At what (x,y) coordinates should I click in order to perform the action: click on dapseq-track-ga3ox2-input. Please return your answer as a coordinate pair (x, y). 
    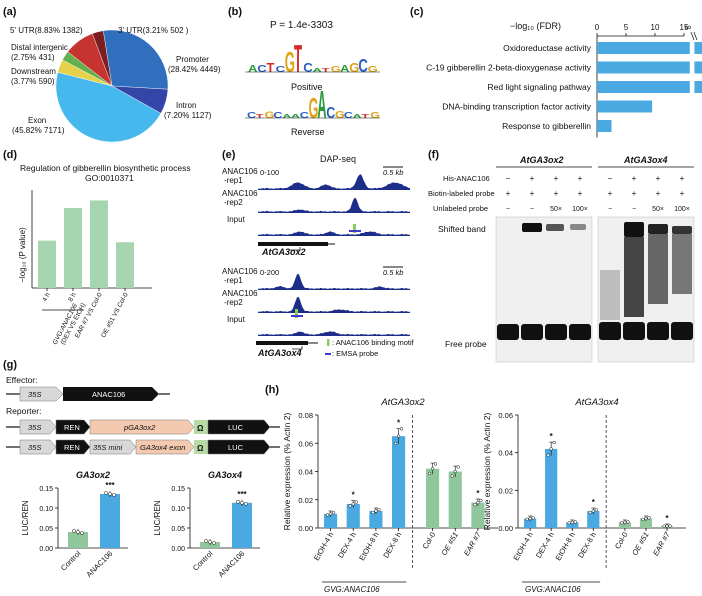
    Looking at the image, I should click on (334, 233).